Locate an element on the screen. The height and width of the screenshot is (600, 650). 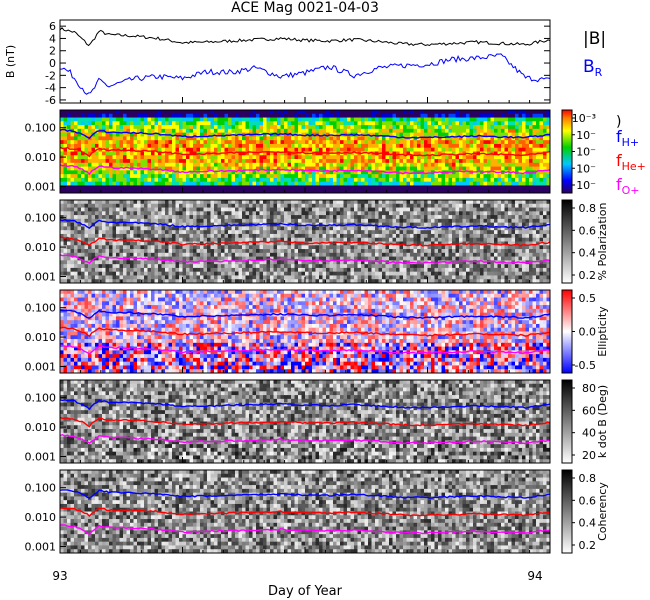
panel-5-colorbar-tick-label: 20 is located at coordinates (589, 455).